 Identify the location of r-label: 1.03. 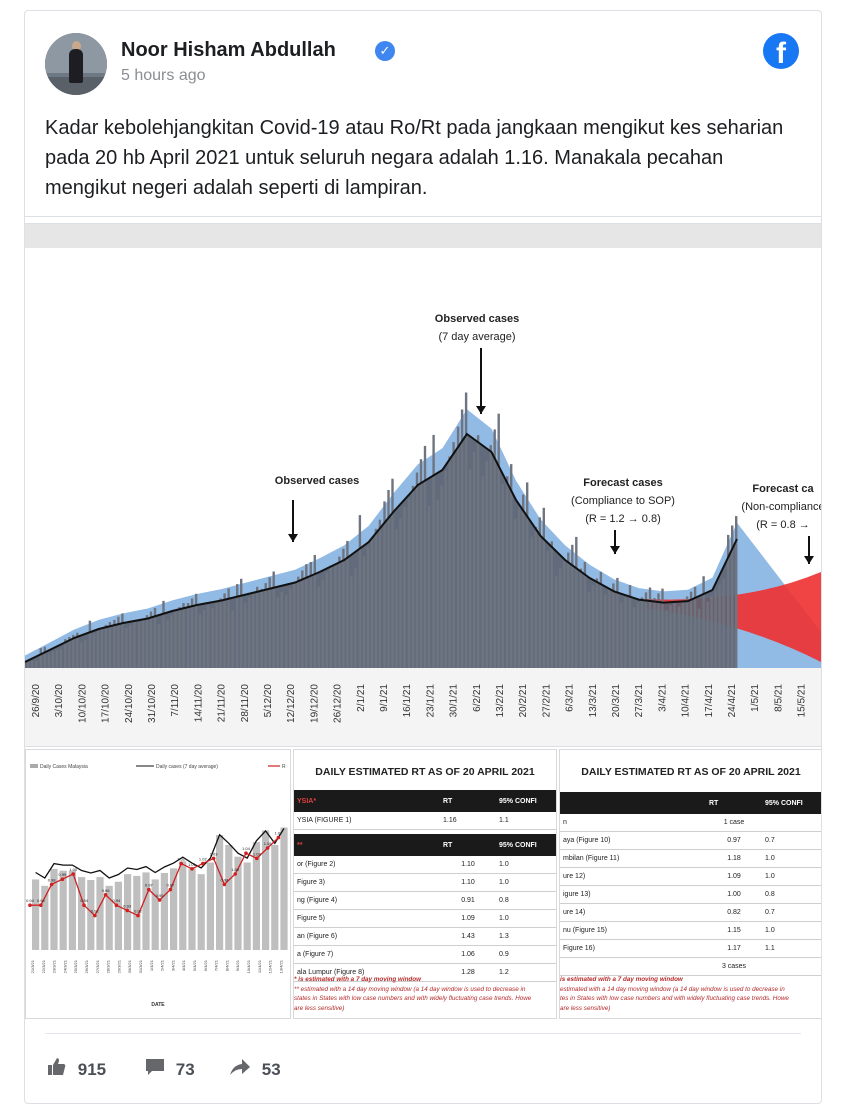
(214, 853).